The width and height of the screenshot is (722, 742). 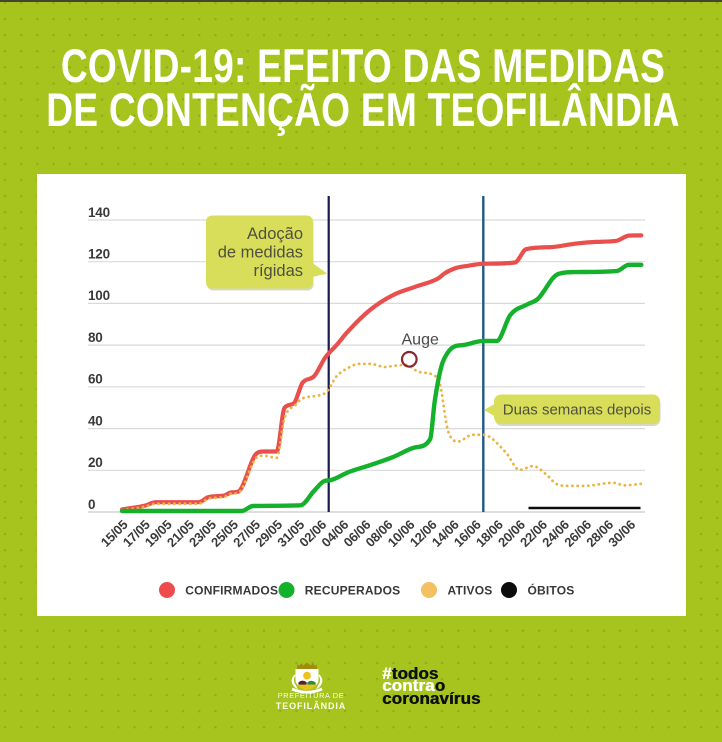 What do you see at coordinates (275, 234) in the screenshot?
I see `svg-text: Adoção` at bounding box center [275, 234].